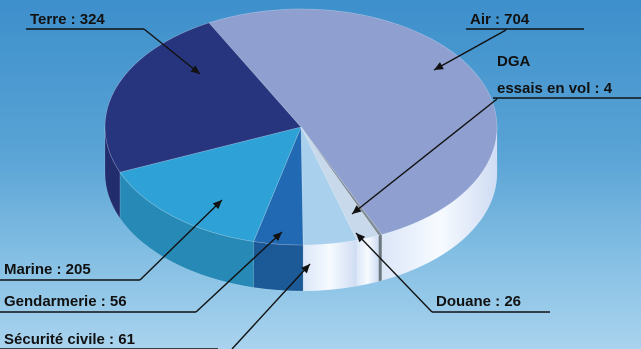 Image resolution: width=641 pixels, height=349 pixels. Describe the element at coordinates (47, 269) in the screenshot. I see `label-marine: Marine : 205` at that location.